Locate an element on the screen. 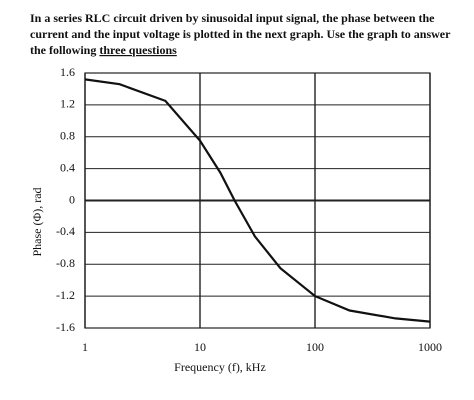  x-tick-label: 1 is located at coordinates (85, 347).